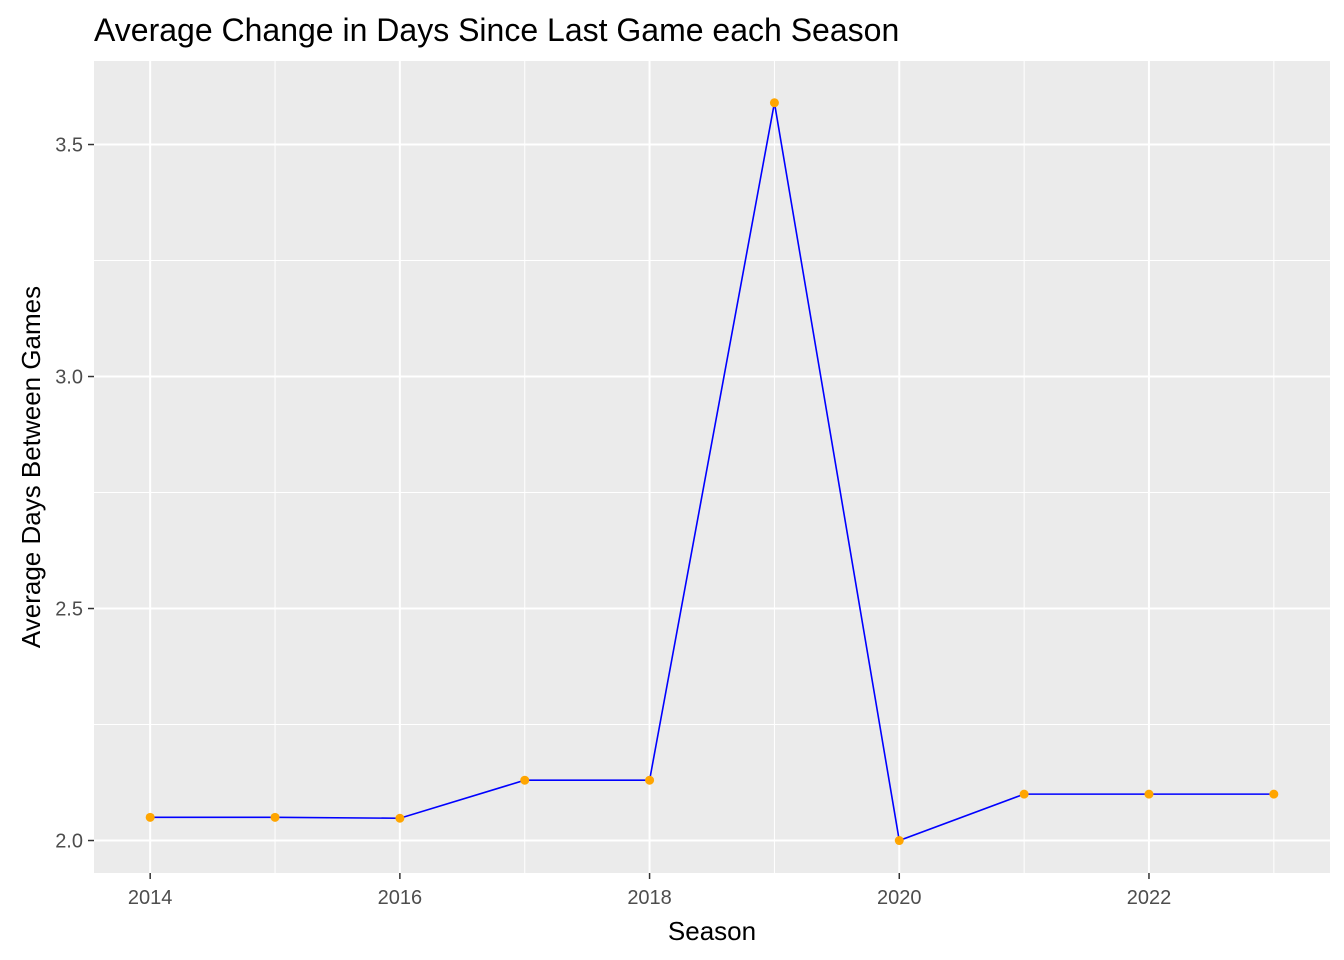 This screenshot has height=960, width=1344. What do you see at coordinates (712, 931) in the screenshot?
I see `x-axis-title: Season` at bounding box center [712, 931].